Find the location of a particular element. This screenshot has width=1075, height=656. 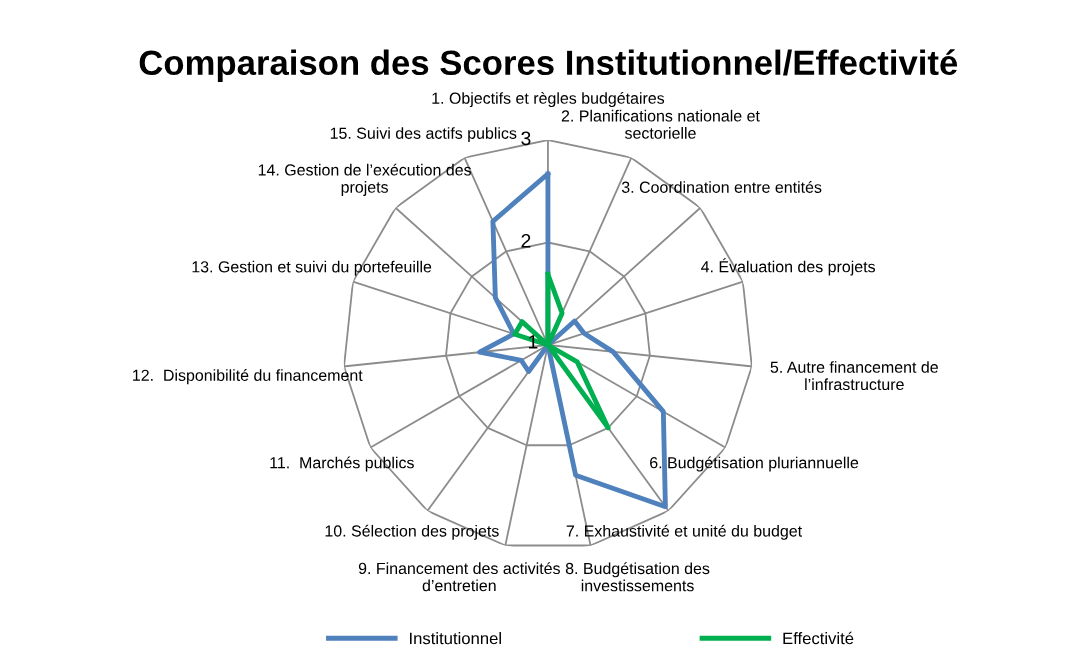

legend-label: Institutionnel is located at coordinates (455, 638).